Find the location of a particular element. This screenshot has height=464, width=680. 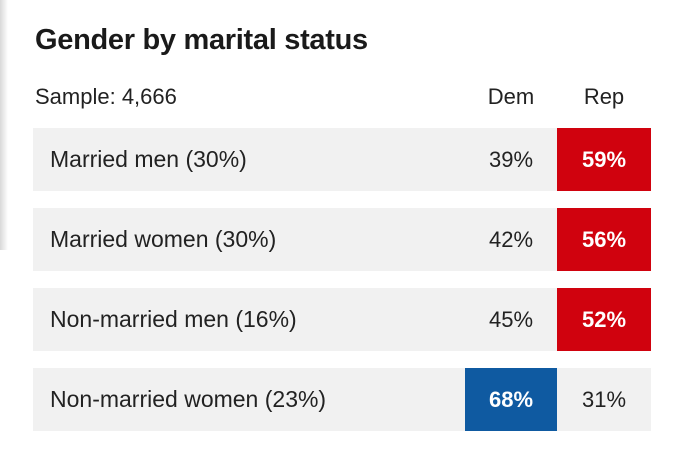

row-label: Married men (30%) is located at coordinates (148, 159).